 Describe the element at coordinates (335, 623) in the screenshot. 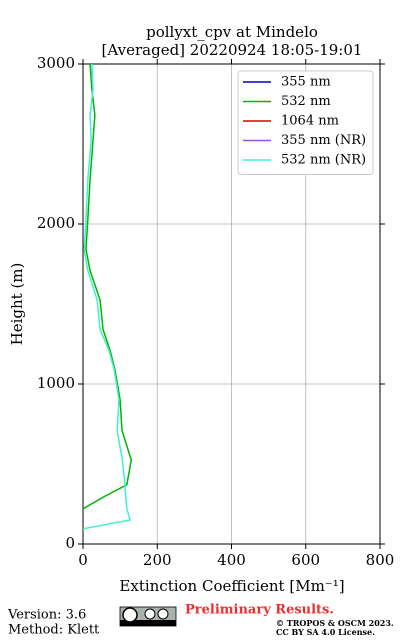

I see `copyright: © TROPOS & OSCM 2023.` at that location.